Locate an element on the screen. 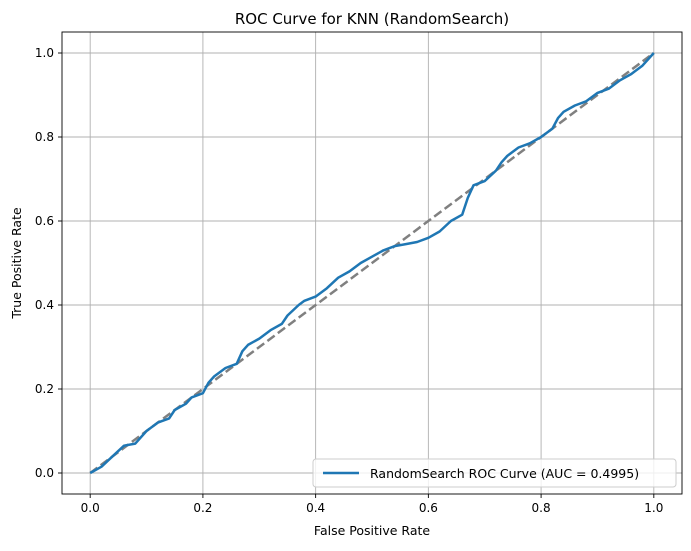  y-tick-label: 1.0 is located at coordinates (44, 53).